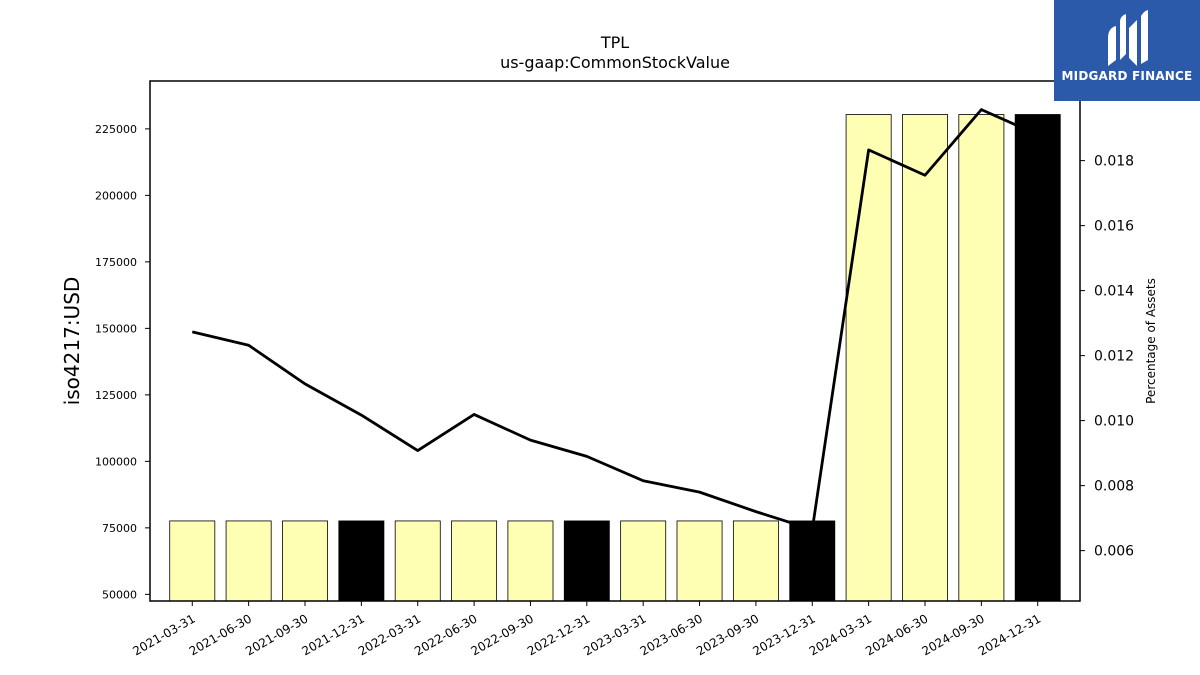 This screenshot has width=1200, height=675. What do you see at coordinates (1114, 552) in the screenshot?
I see `y2-tick-label: 0.006` at bounding box center [1114, 552].